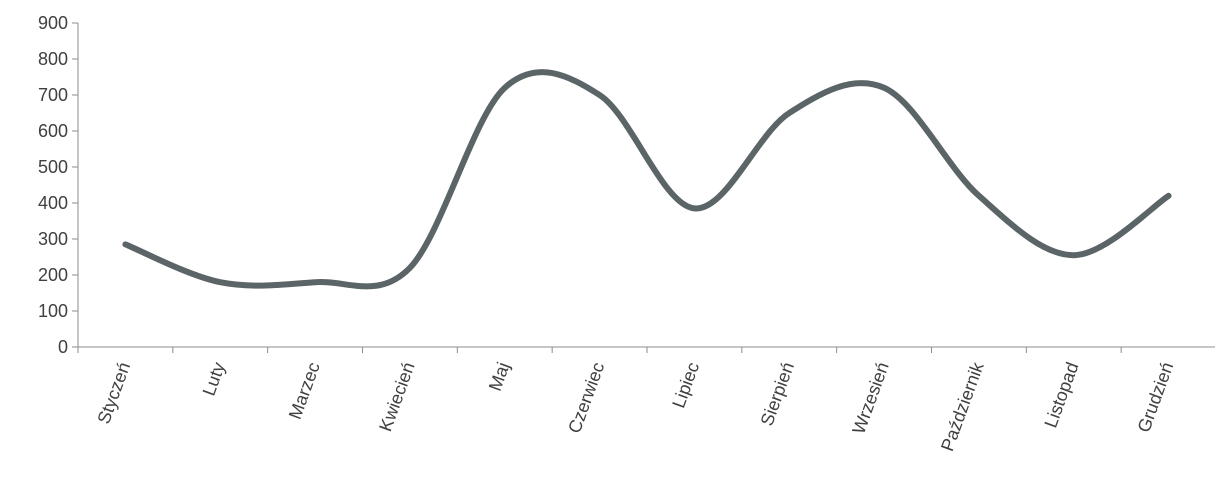 This screenshot has height=479, width=1215. I want to click on y-tick-label: 300, so click(53, 239).